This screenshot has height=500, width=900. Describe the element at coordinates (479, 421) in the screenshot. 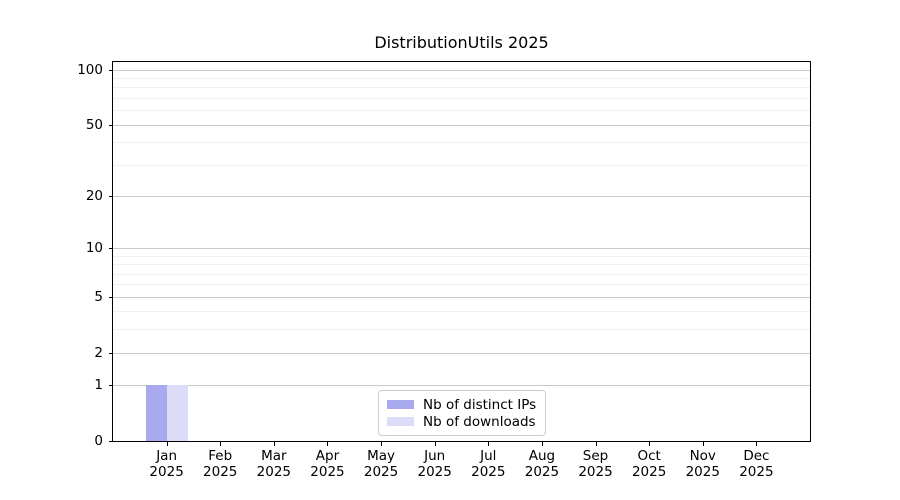

I see `legend-label: Nb of downloads` at that location.